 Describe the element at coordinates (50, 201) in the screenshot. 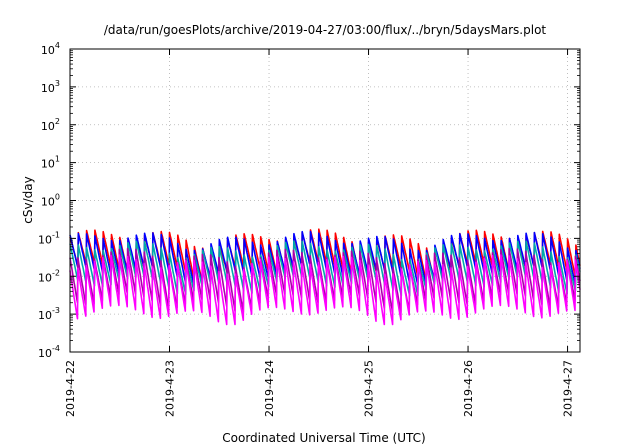

I see `y-tick-label: 10⁰` at that location.